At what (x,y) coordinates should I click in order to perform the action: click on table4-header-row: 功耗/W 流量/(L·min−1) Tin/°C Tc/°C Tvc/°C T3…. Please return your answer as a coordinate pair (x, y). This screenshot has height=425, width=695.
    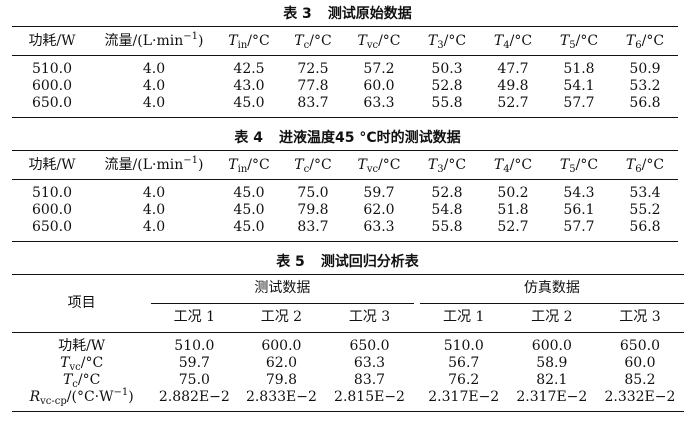
    Looking at the image, I should click on (345, 165).